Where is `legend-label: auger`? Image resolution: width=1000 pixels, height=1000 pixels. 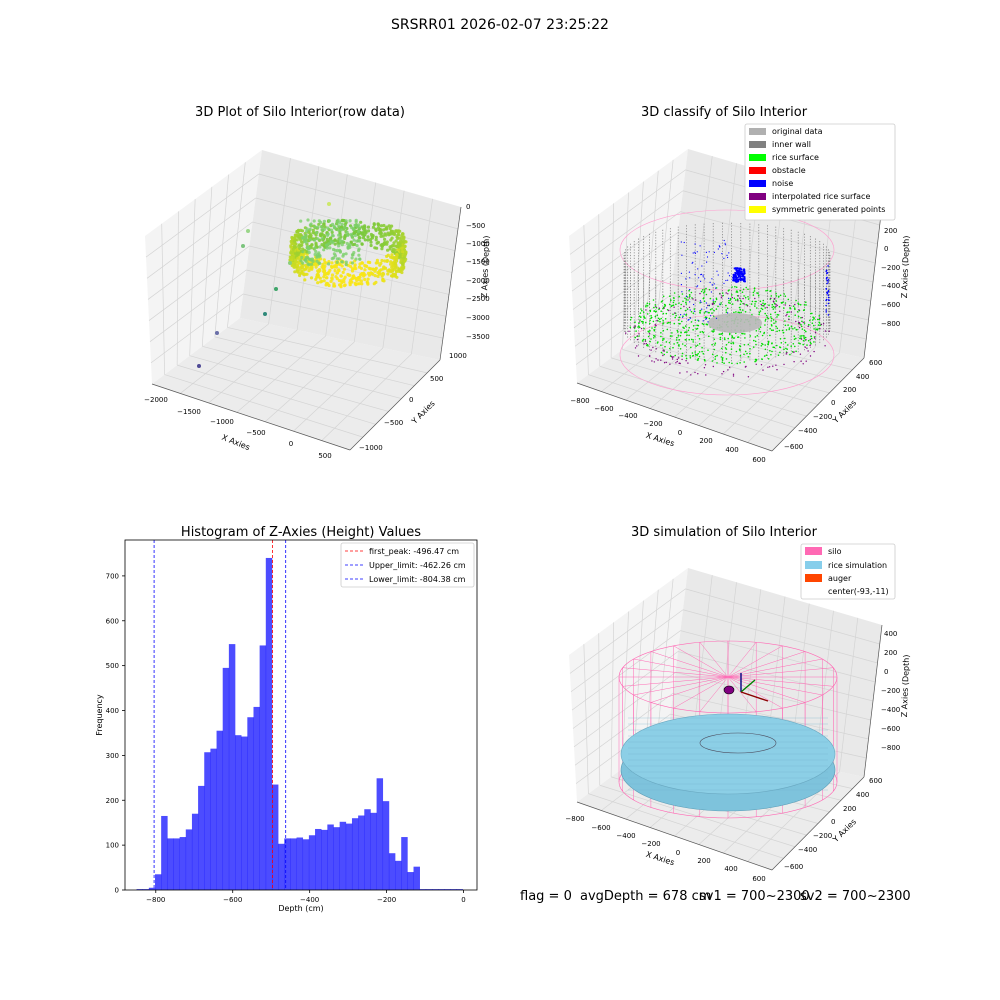
legend-label: auger is located at coordinates (840, 578).